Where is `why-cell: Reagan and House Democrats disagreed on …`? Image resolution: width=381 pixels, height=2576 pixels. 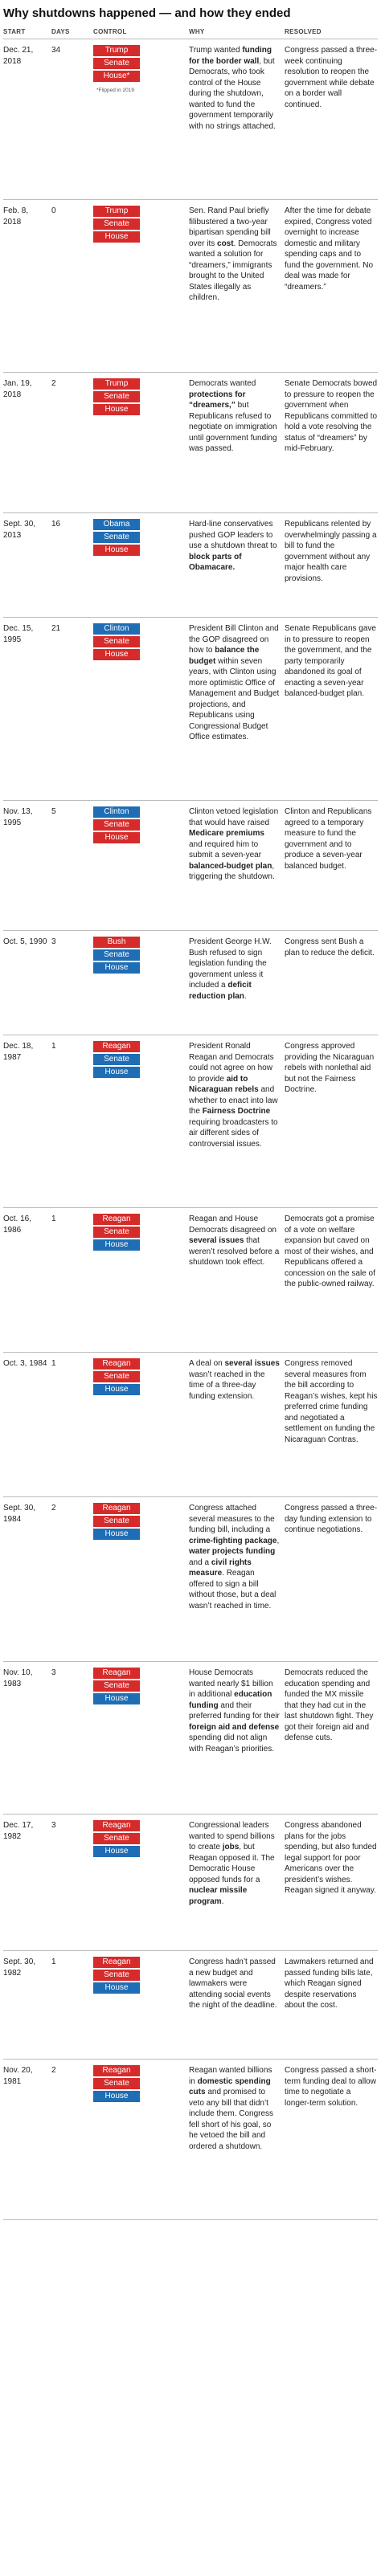
why-cell: Reagan and House Democrats disagreed on … is located at coordinates (237, 1279).